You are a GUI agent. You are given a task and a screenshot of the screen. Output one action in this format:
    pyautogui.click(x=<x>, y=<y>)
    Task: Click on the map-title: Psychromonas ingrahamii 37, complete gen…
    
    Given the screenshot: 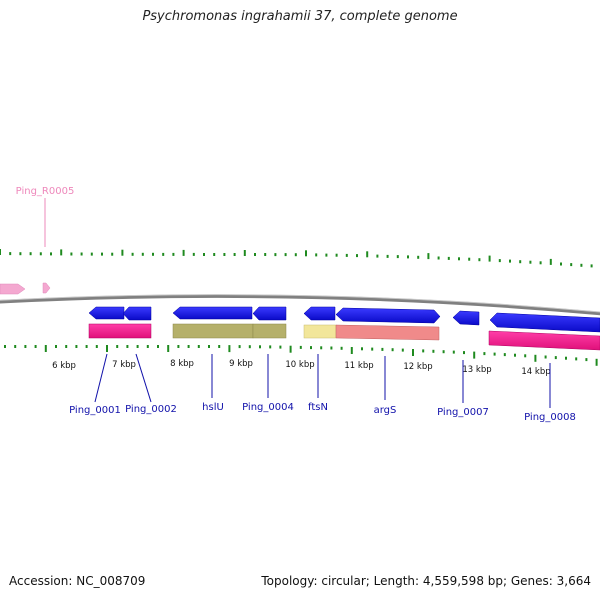 What is the action you would take?
    pyautogui.click(x=300, y=16)
    